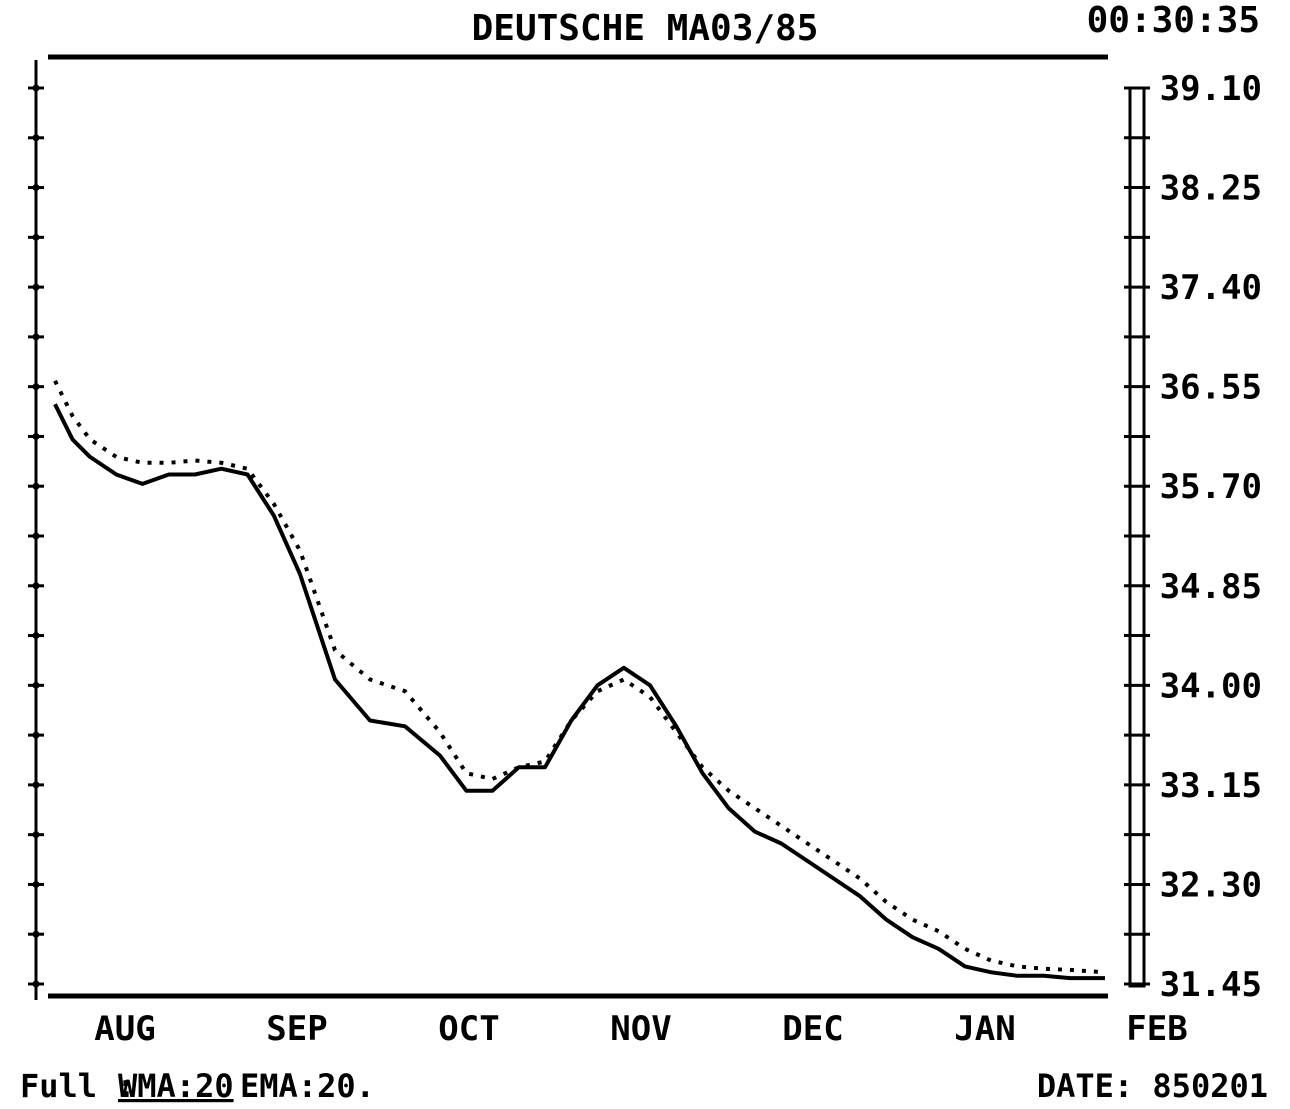  I want to click on x-tick-label: OCT, so click(468, 1029).